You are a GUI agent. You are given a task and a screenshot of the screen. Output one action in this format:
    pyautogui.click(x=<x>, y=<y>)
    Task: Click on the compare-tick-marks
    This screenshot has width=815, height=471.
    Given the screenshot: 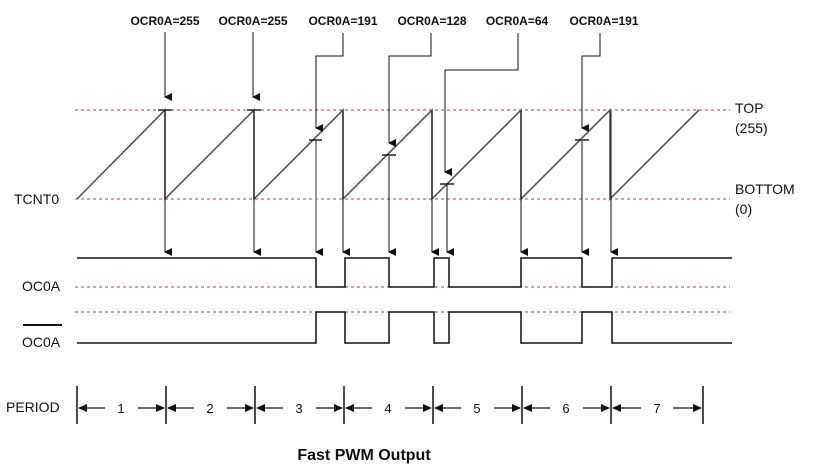 What is the action you would take?
    pyautogui.click(x=373, y=147)
    